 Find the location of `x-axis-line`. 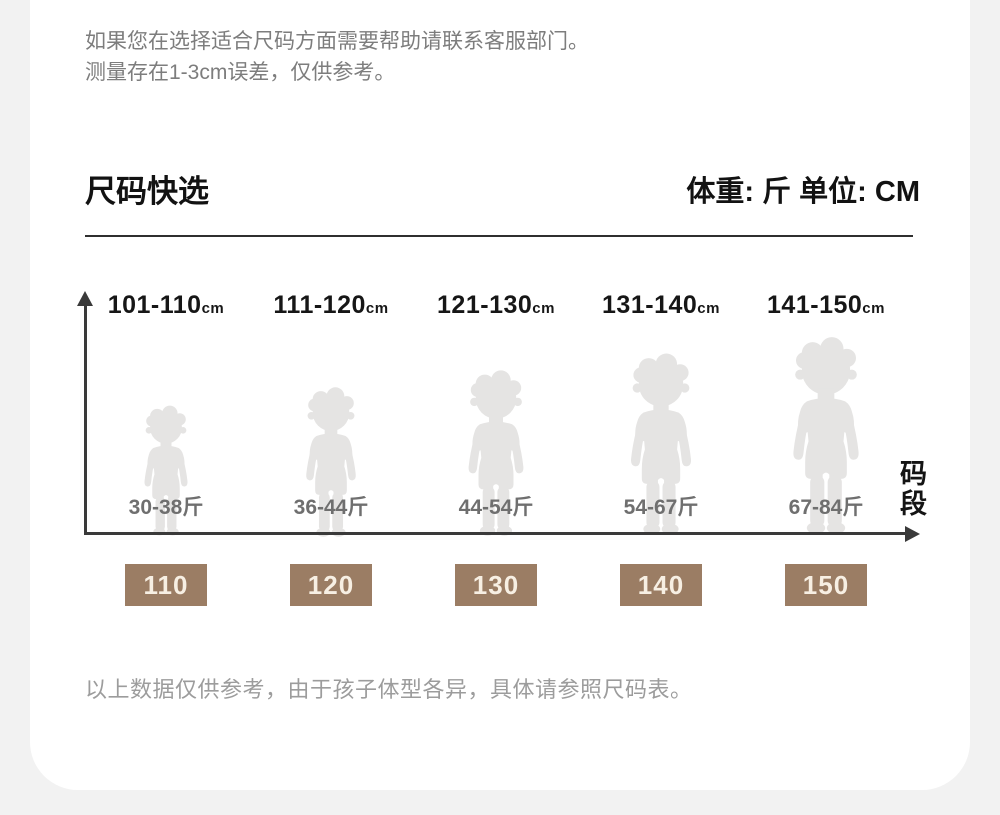

x-axis-line is located at coordinates (495, 533).